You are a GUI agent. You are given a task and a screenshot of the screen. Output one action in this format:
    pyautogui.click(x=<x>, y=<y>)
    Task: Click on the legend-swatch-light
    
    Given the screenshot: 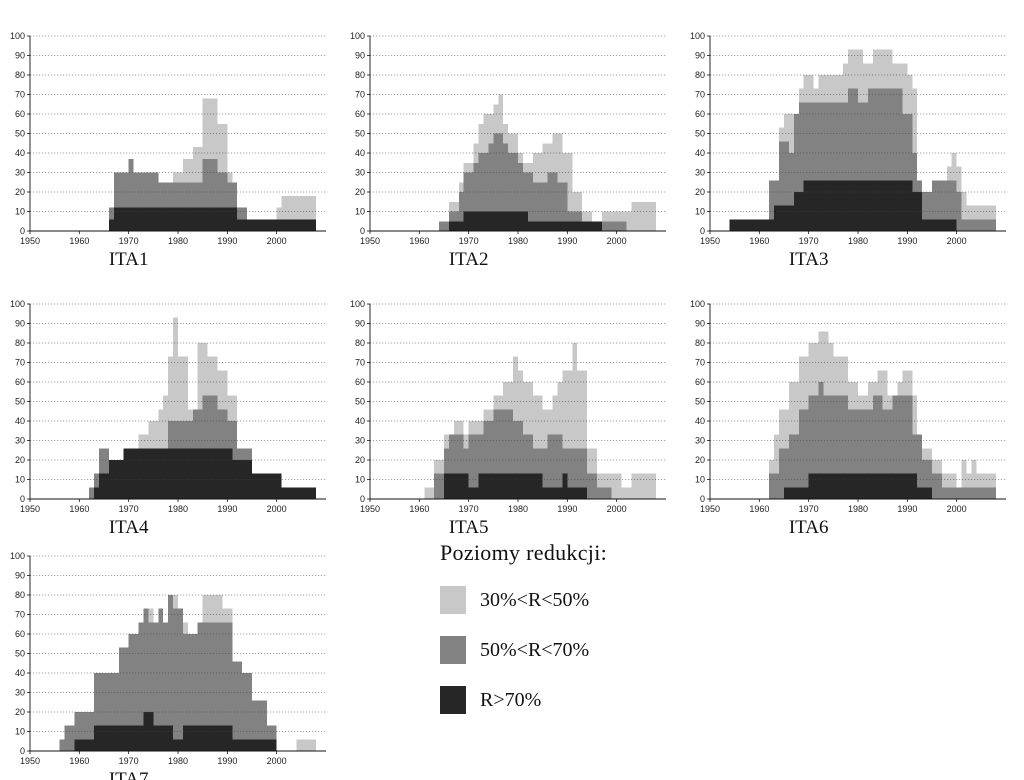 What is the action you would take?
    pyautogui.click(x=453, y=600)
    